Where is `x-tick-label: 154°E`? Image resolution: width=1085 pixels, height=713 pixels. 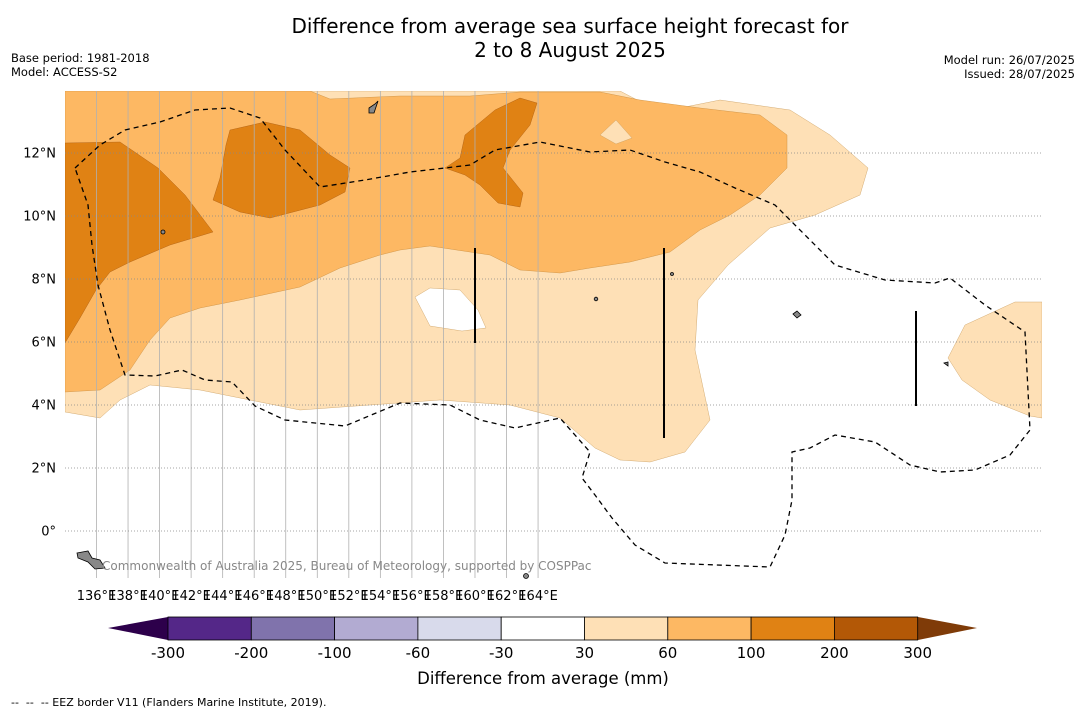 x-tick-label: 154°E is located at coordinates (381, 596).